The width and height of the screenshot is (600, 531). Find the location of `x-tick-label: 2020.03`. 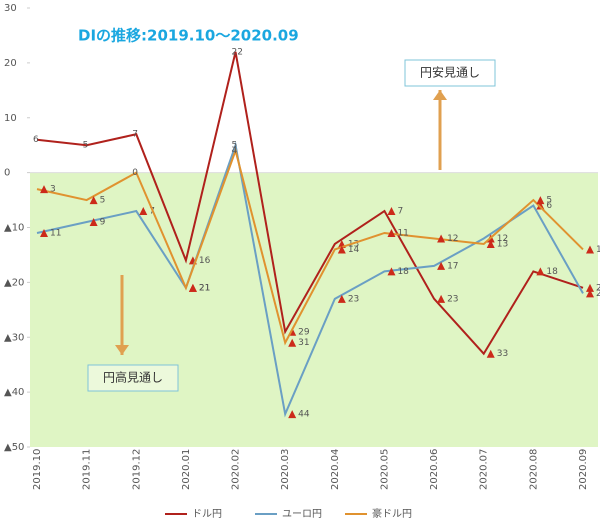

x-tick-label: 2020.03 is located at coordinates (285, 469).